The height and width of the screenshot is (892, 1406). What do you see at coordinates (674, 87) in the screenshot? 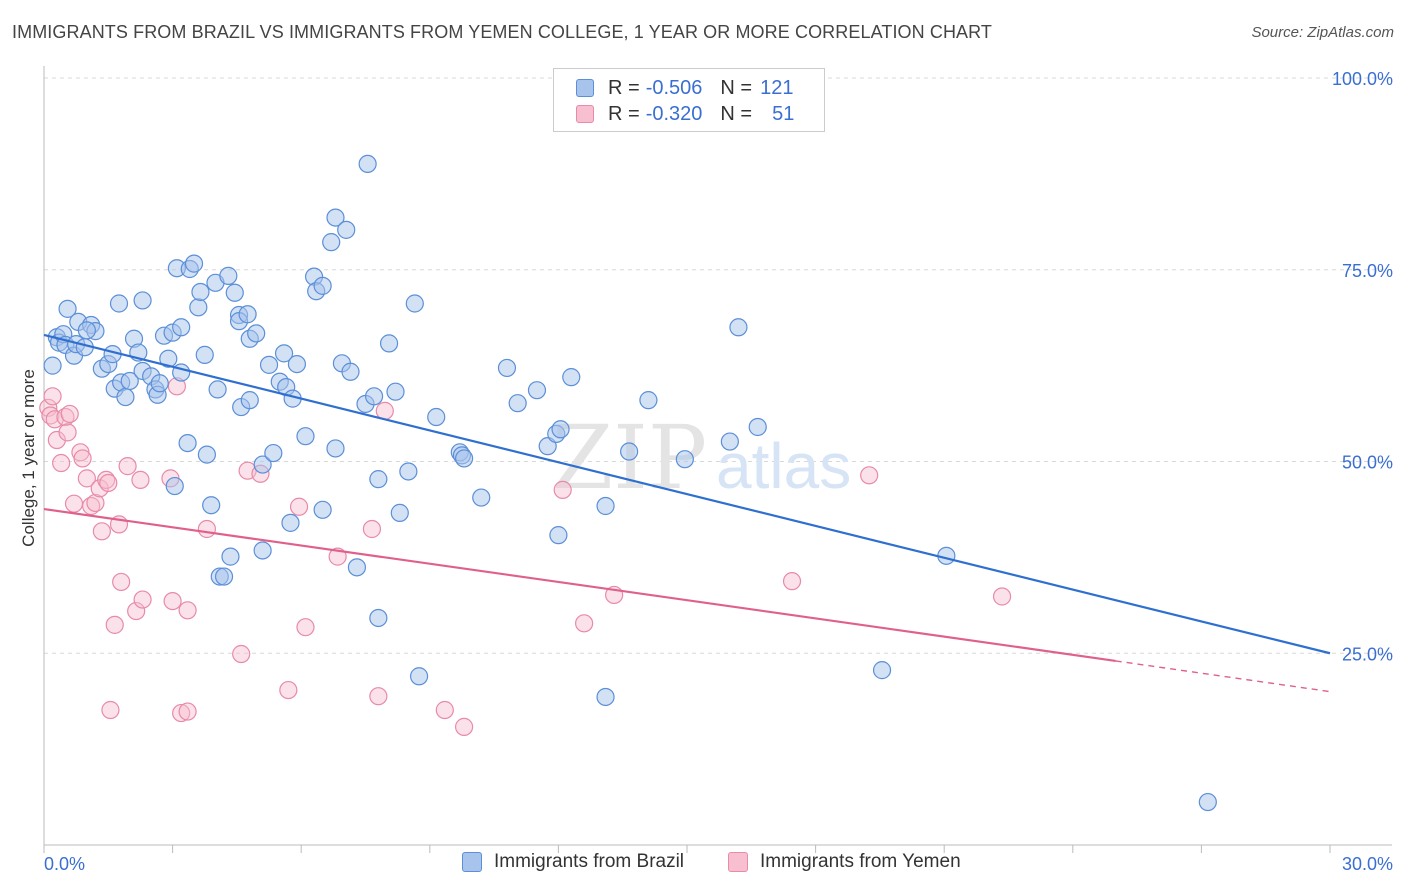
I see `r-value: -0.506` at bounding box center [674, 87].